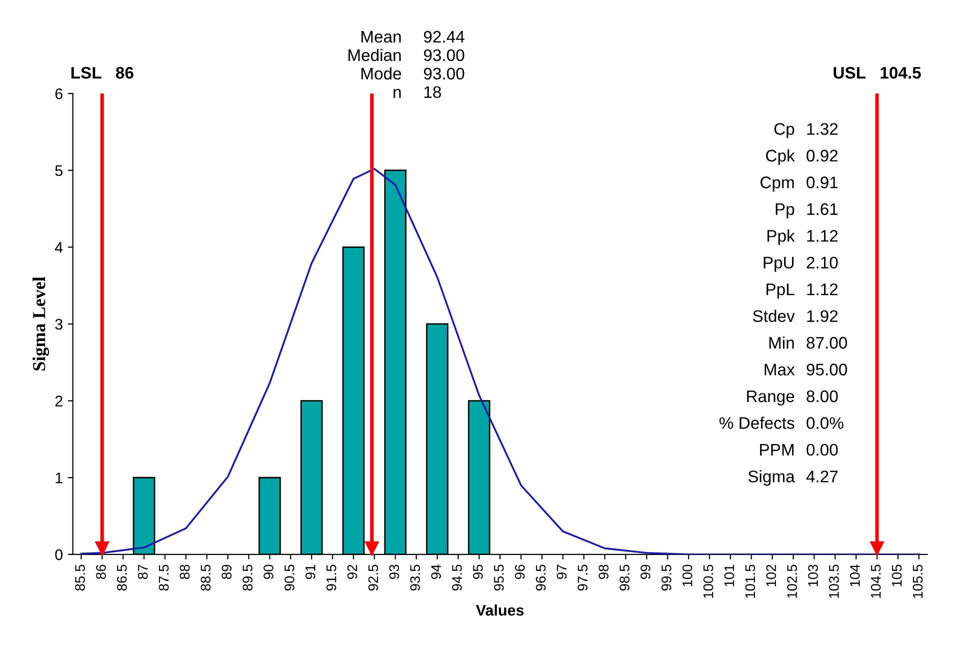  What do you see at coordinates (58, 94) in the screenshot?
I see `y-tick-label: 6` at bounding box center [58, 94].